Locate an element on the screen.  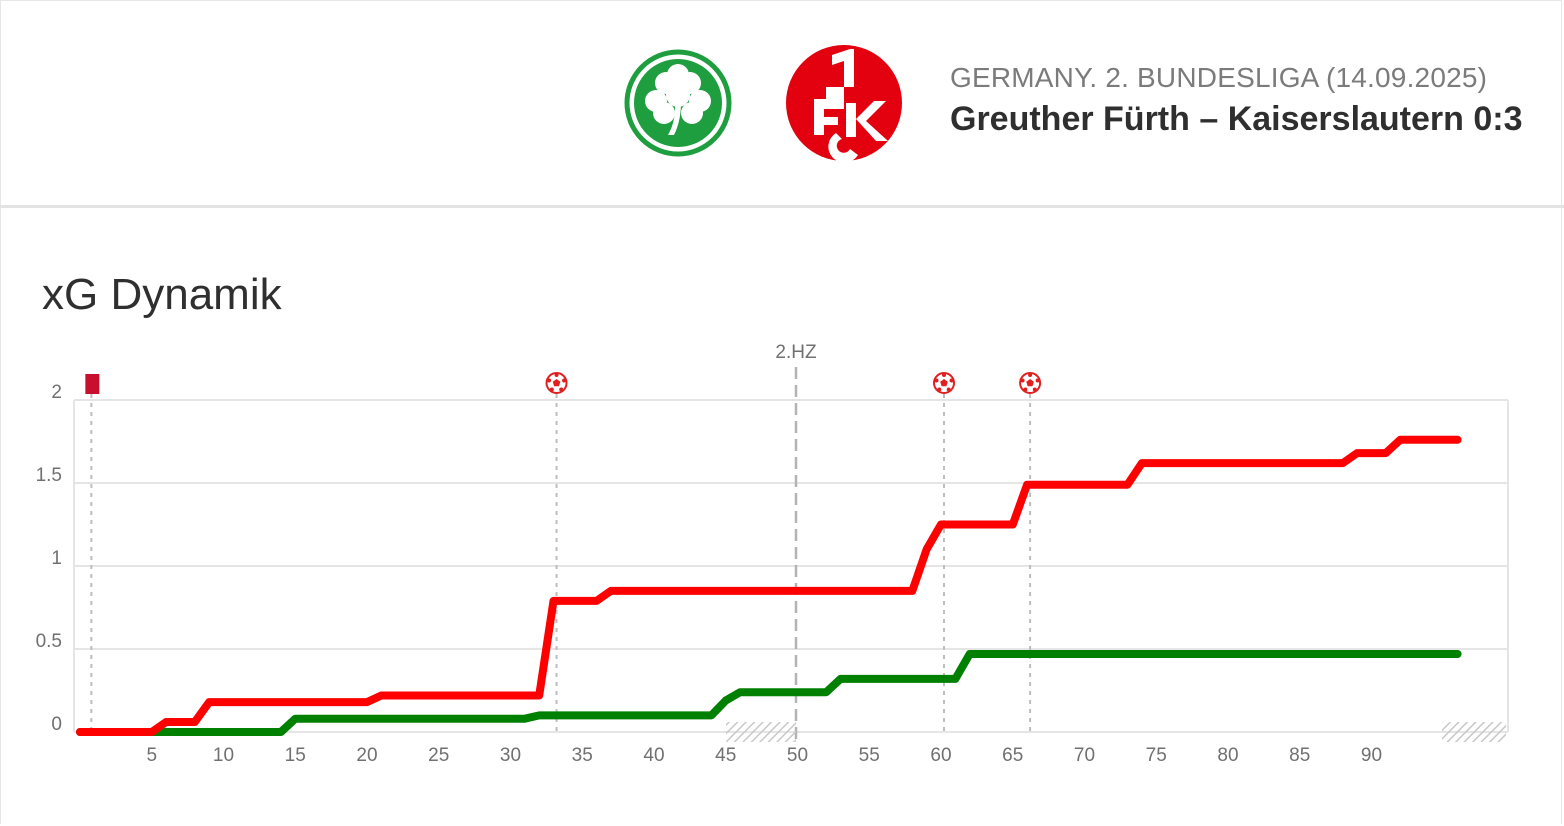
x-tick-label: 60 is located at coordinates (940, 755).